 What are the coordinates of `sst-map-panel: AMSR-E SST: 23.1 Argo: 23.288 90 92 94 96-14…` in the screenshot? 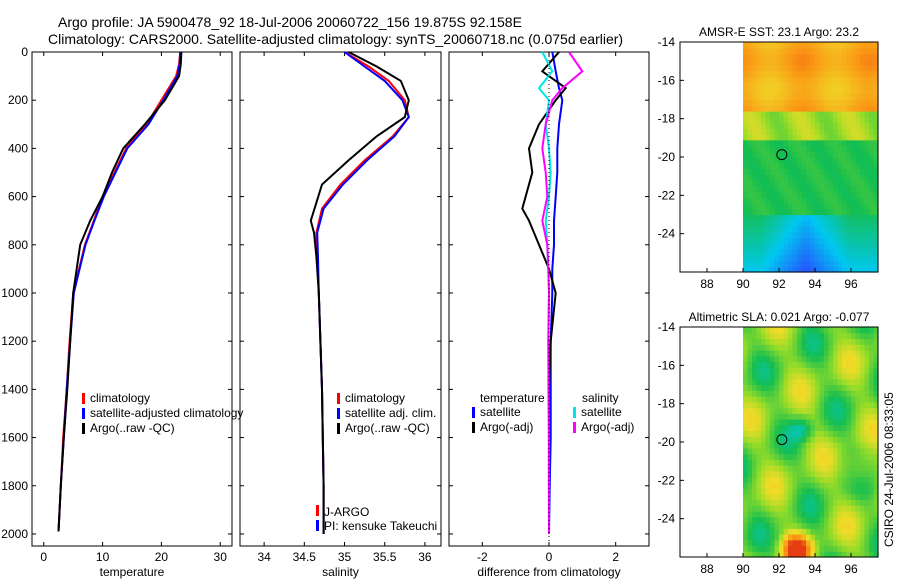 It's located at (768, 158).